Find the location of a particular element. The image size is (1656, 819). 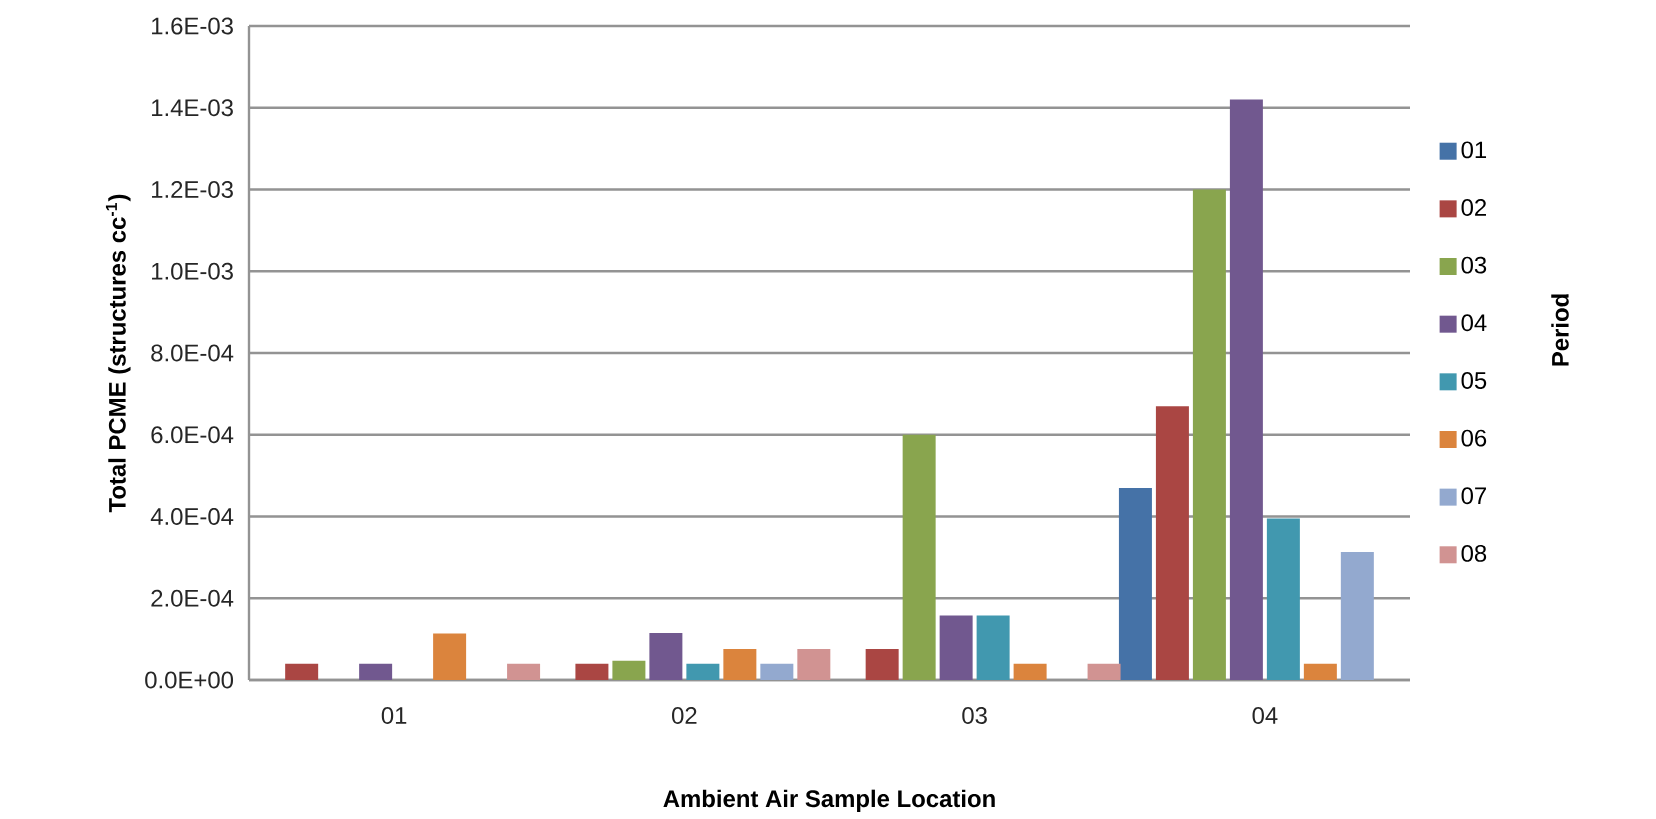

legend-label: 06 is located at coordinates (1474, 438).